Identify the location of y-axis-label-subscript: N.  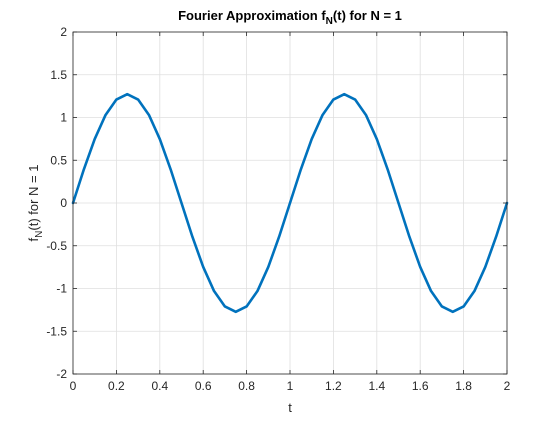
(39, 234).